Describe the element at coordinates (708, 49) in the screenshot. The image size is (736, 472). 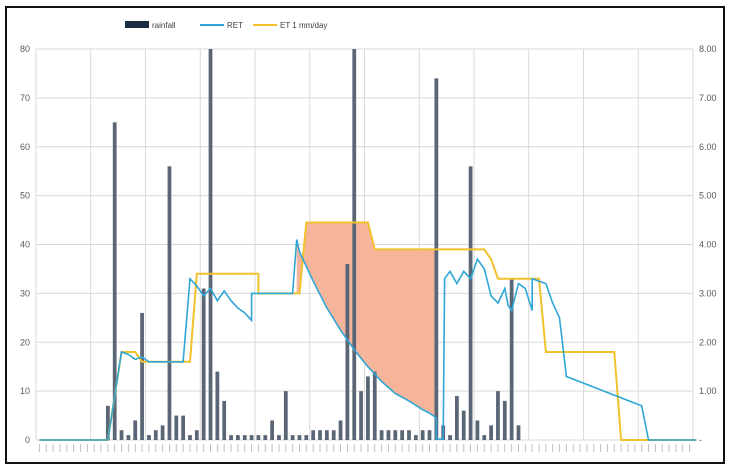
I see `y-right-tick-label: 8.00` at that location.